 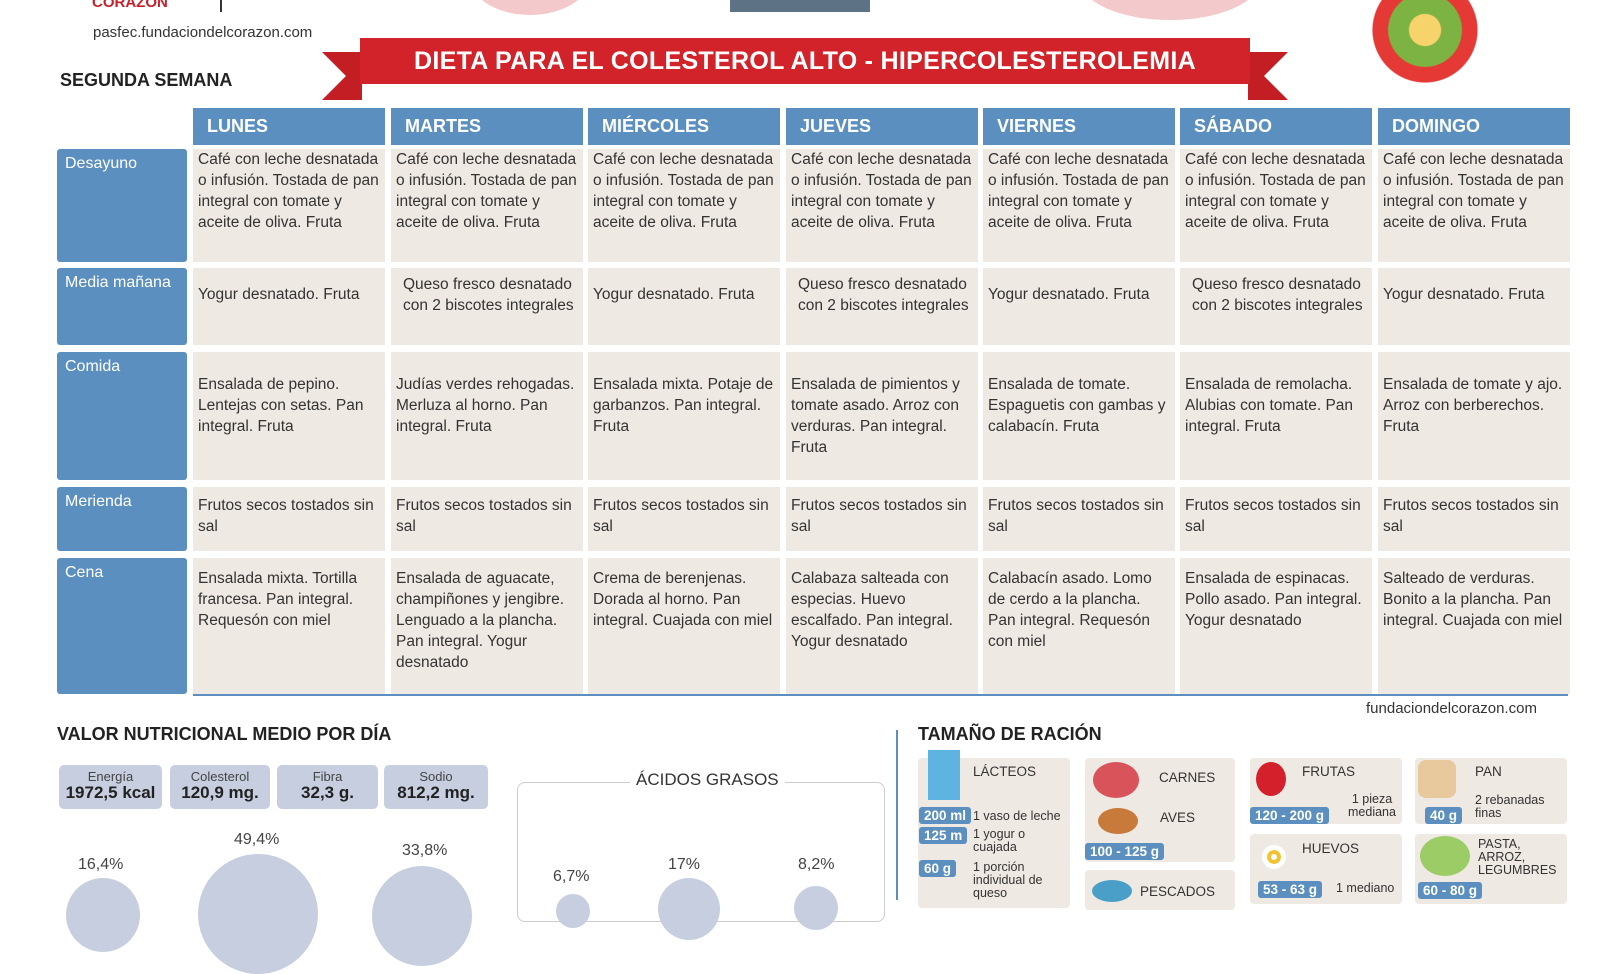 I want to click on site-url: pasfec.fundaciondelcorazon.com, so click(x=203, y=32).